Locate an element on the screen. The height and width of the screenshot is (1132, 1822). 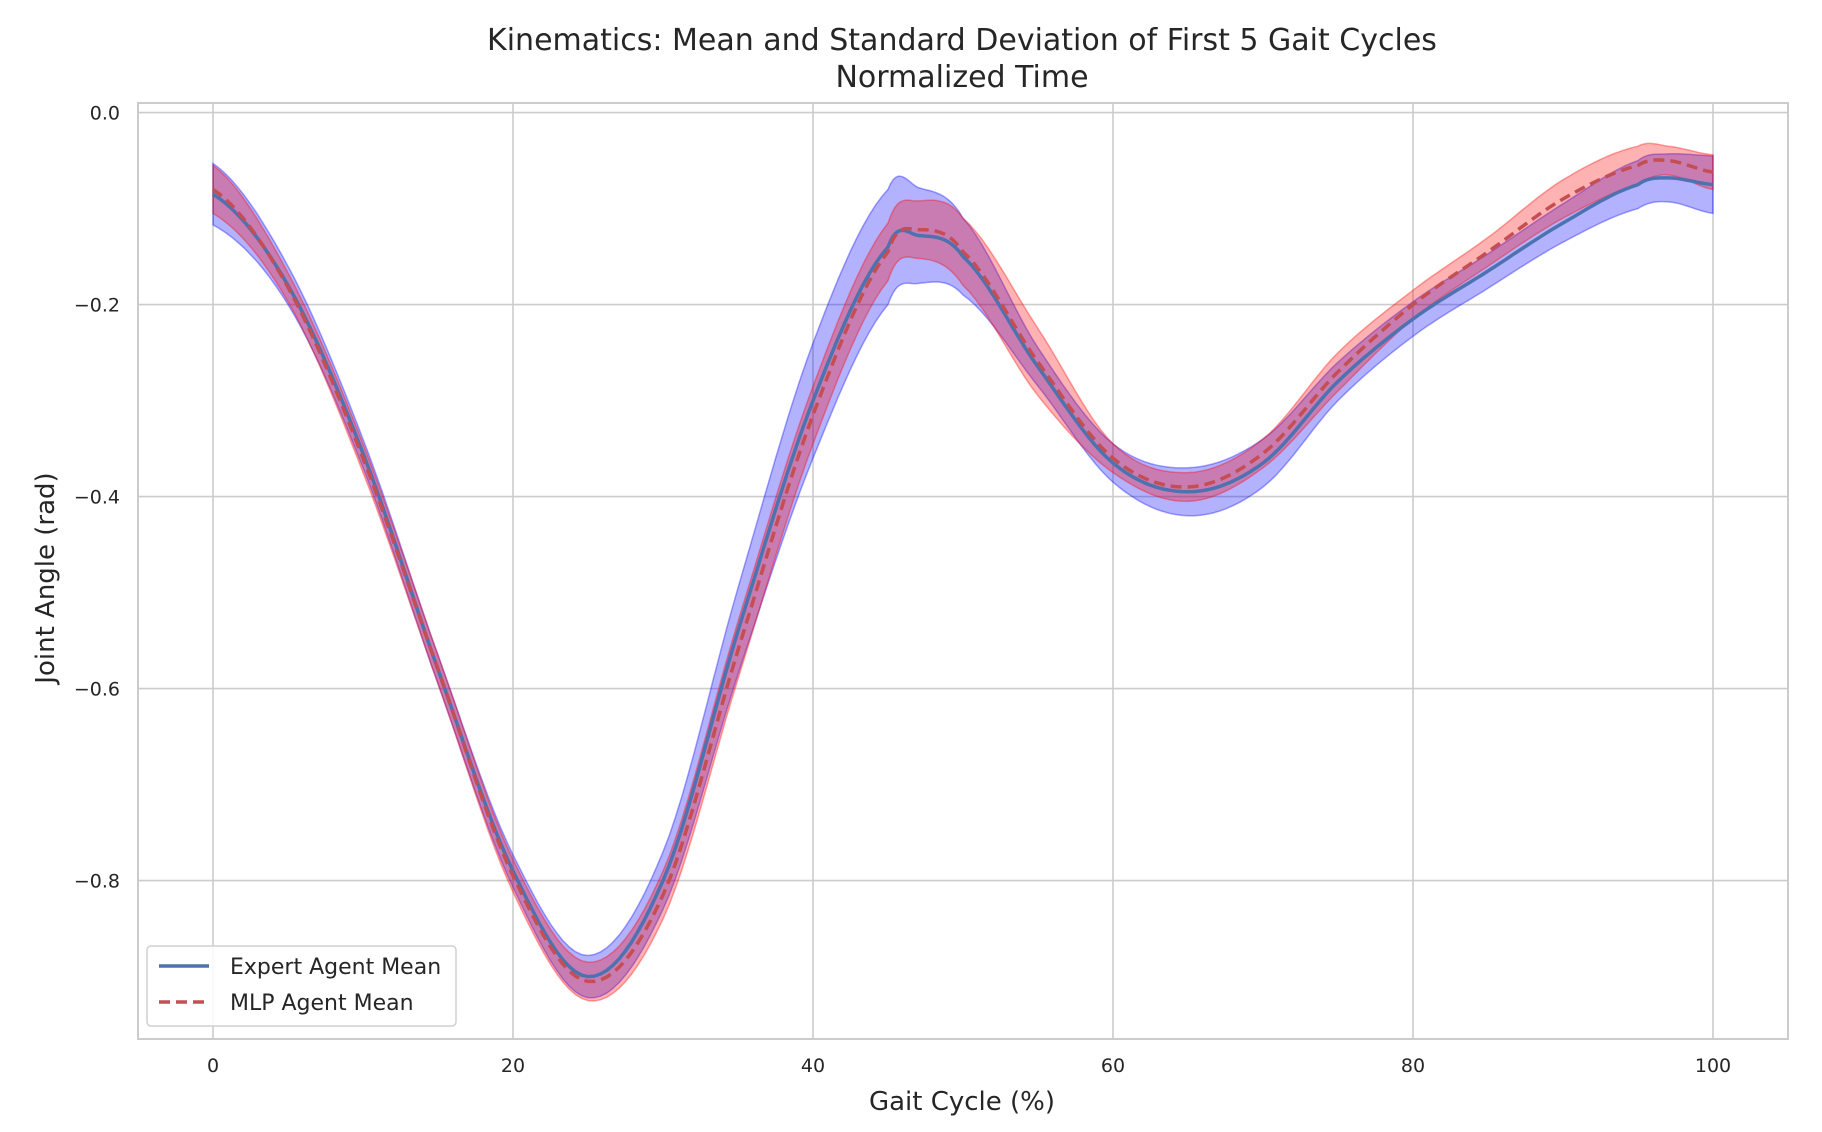
x-tick-label: 60 is located at coordinates (1113, 1066).